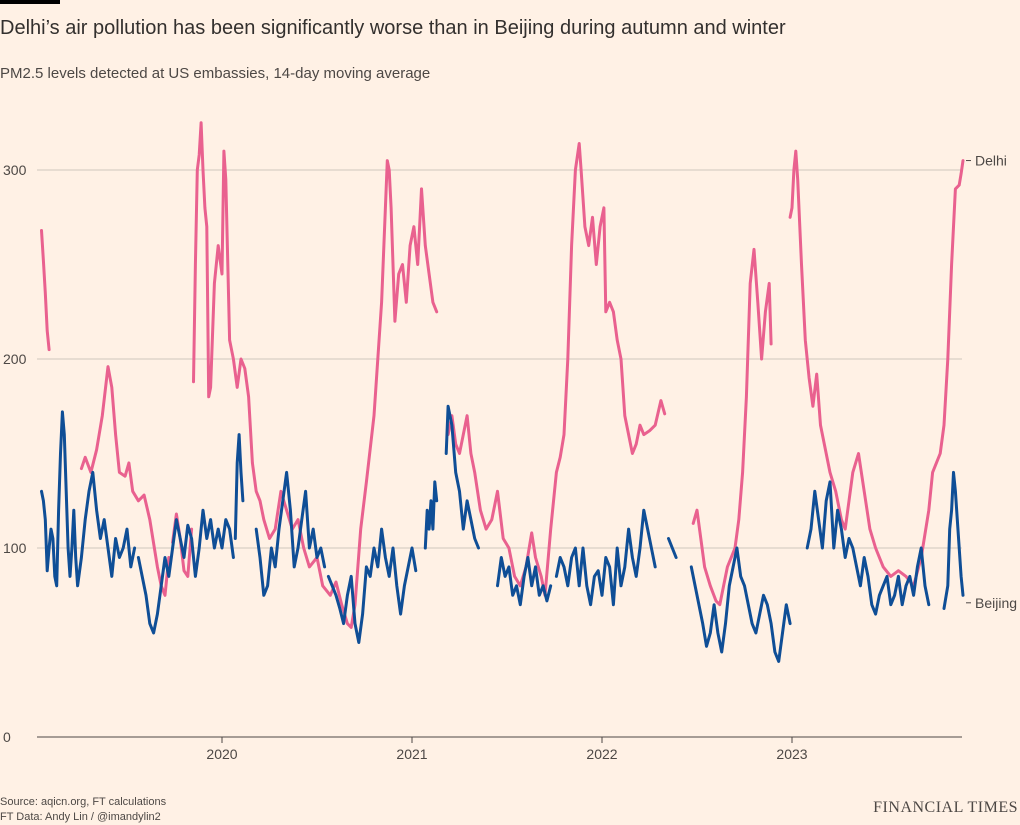 Image resolution: width=1020 pixels, height=825 pixels. Describe the element at coordinates (601, 754) in the screenshot. I see `x-tick-label: 2022` at that location.